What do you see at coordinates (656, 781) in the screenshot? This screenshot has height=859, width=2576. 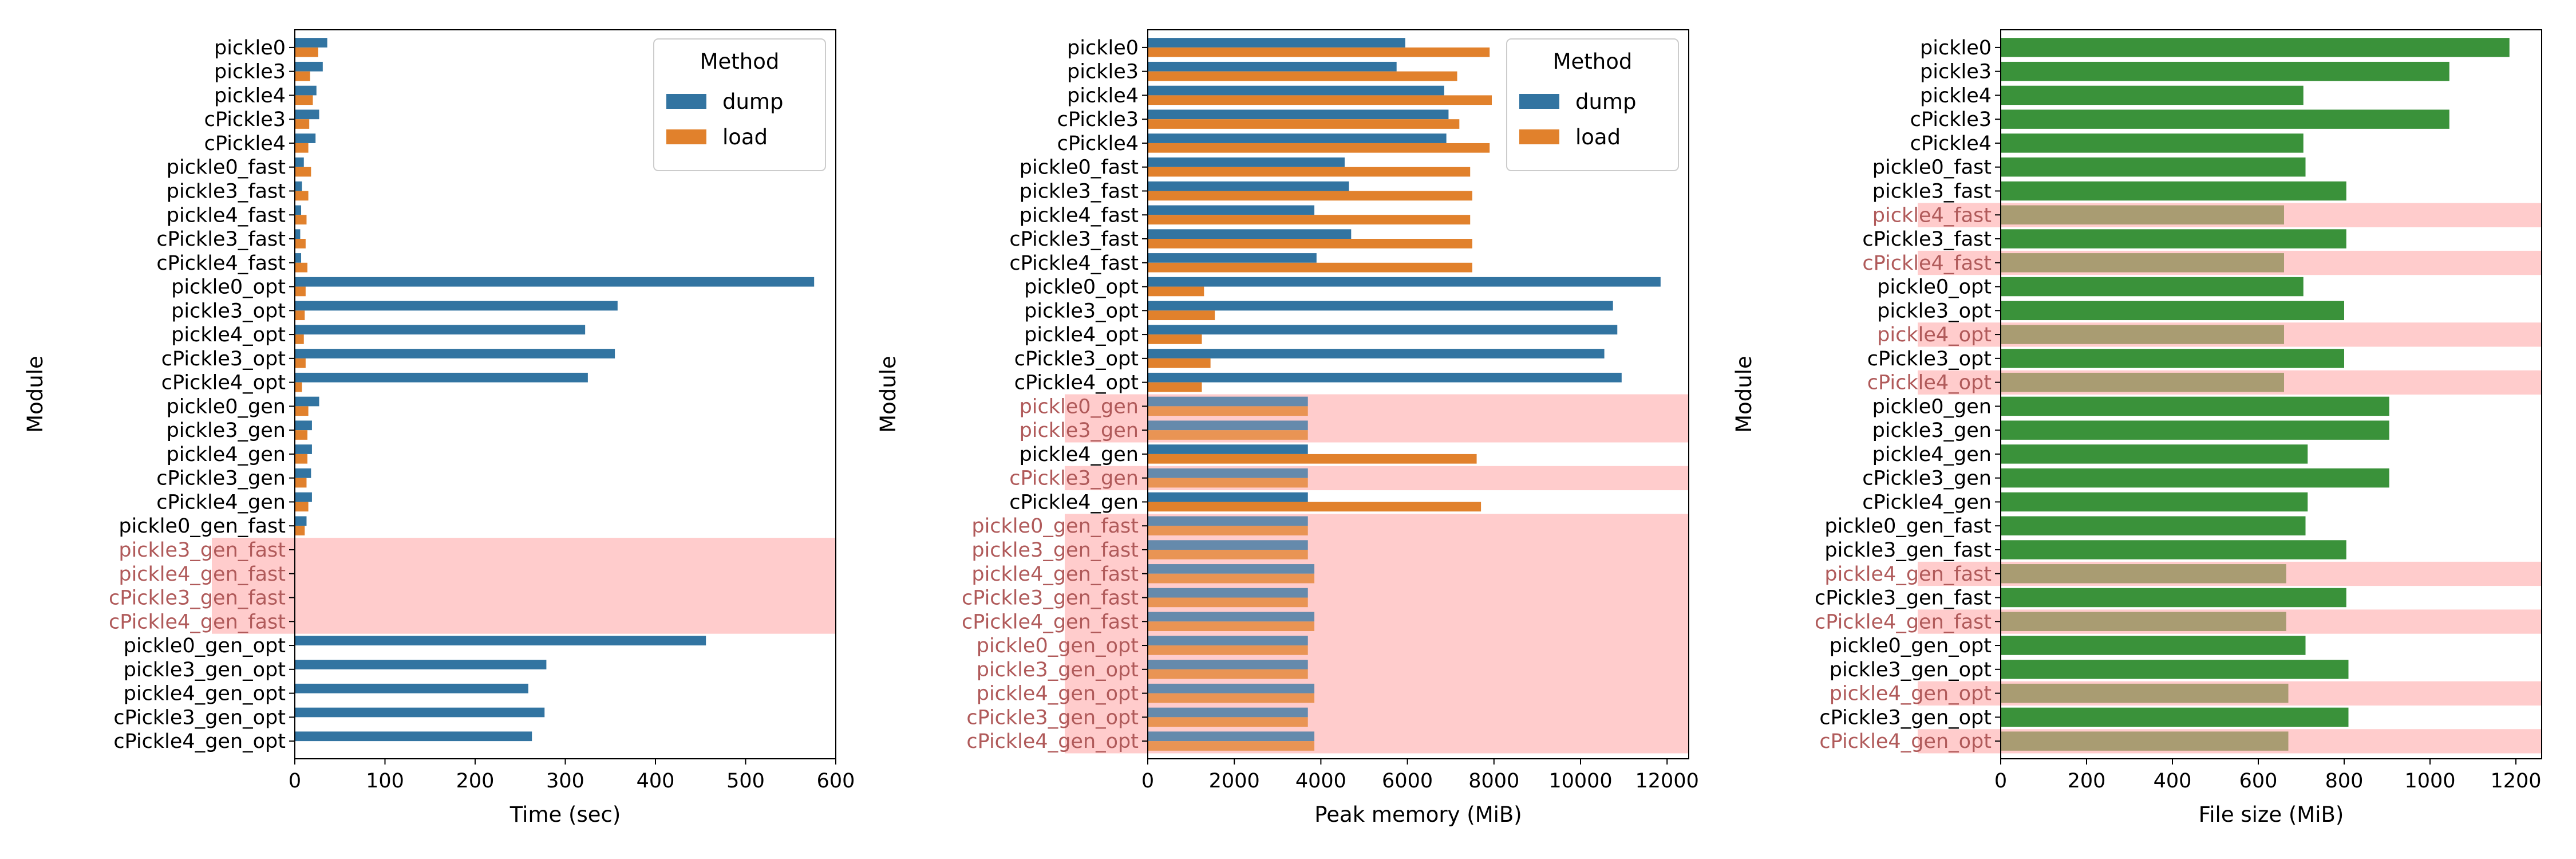 I see `x-tick-label: 400` at bounding box center [656, 781].